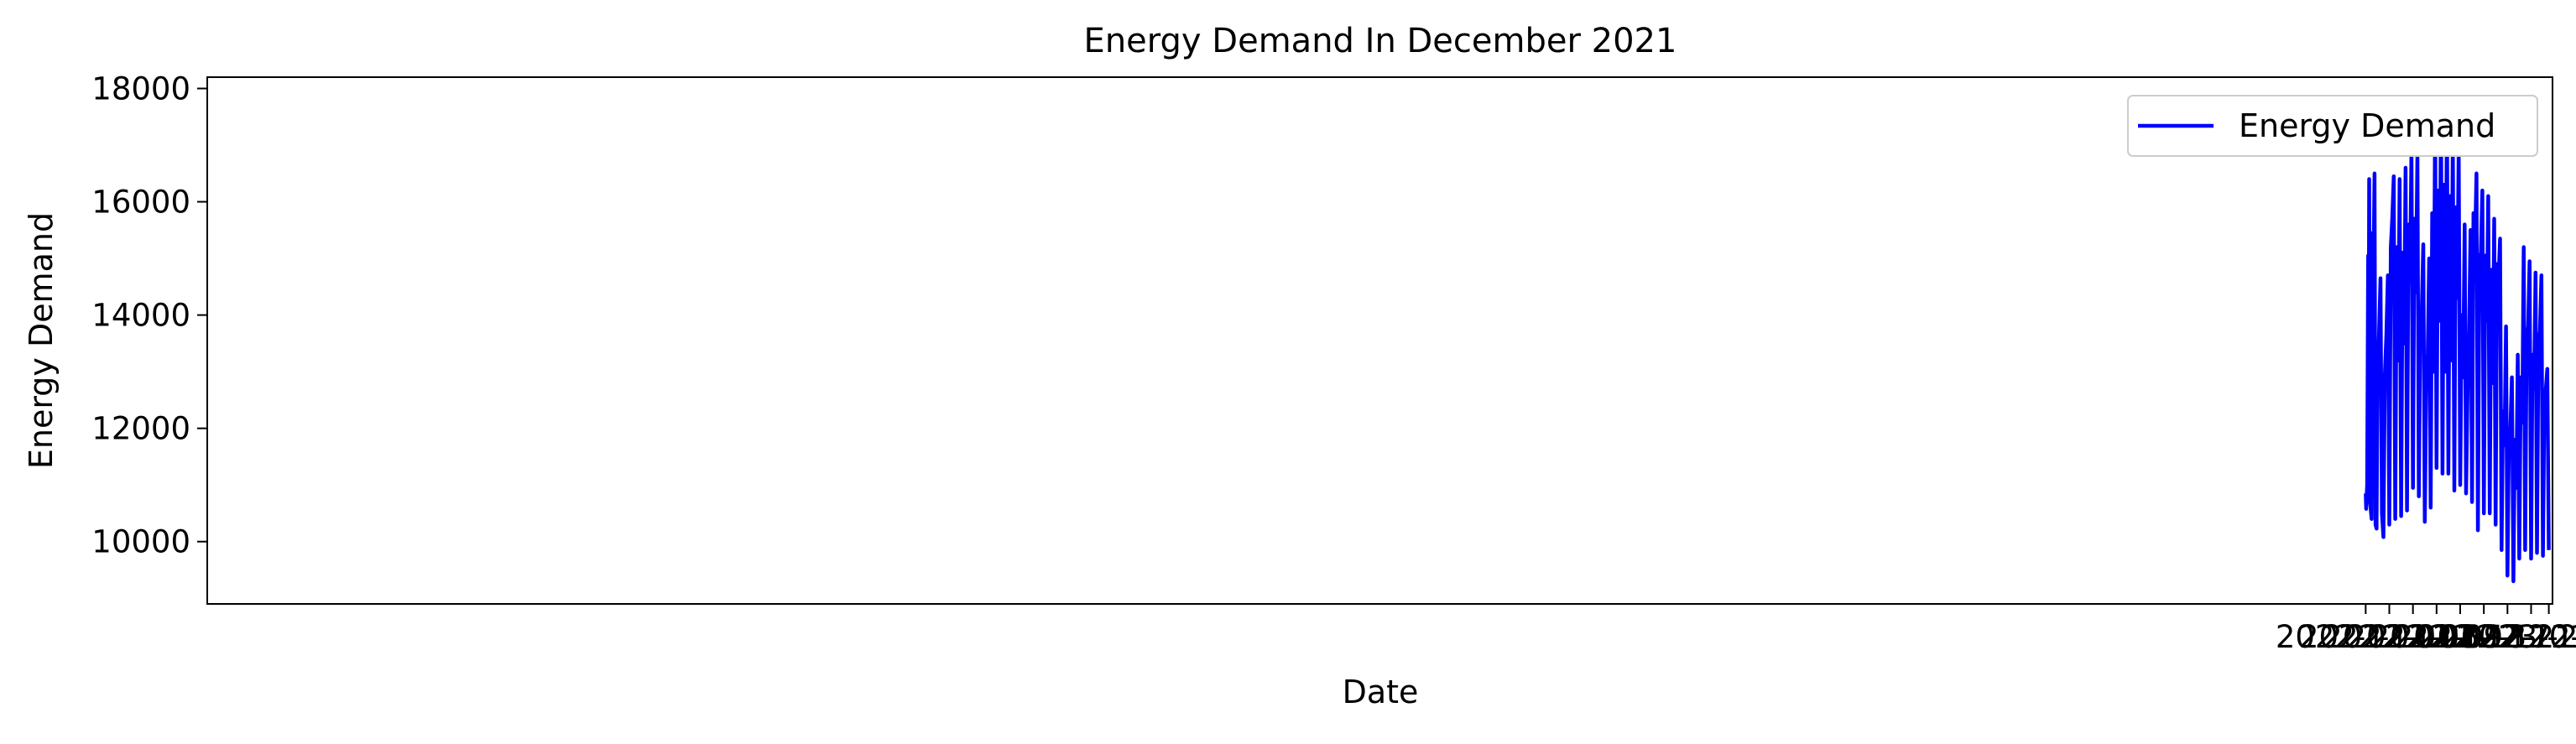 The width and height of the screenshot is (2576, 744). What do you see at coordinates (2413, 637) in the screenshot?
I see `x-tick-label: 2022-12-09` at bounding box center [2413, 637].